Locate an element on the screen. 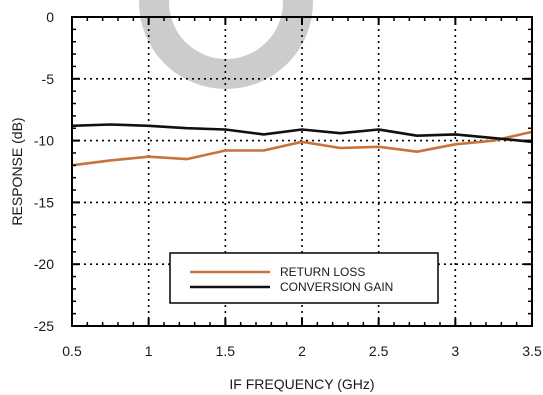 Image resolution: width=543 pixels, height=395 pixels. y-tick-label: -5 is located at coordinates (48, 79).